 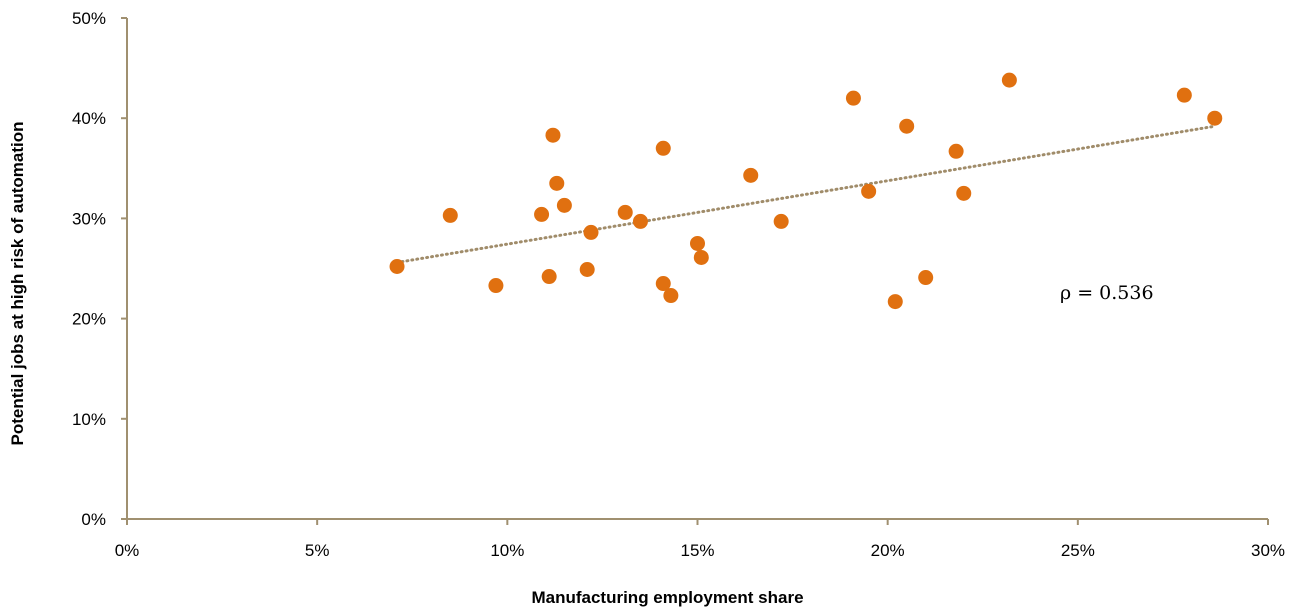 I want to click on y-tick-label: 20%, so click(x=89, y=319).